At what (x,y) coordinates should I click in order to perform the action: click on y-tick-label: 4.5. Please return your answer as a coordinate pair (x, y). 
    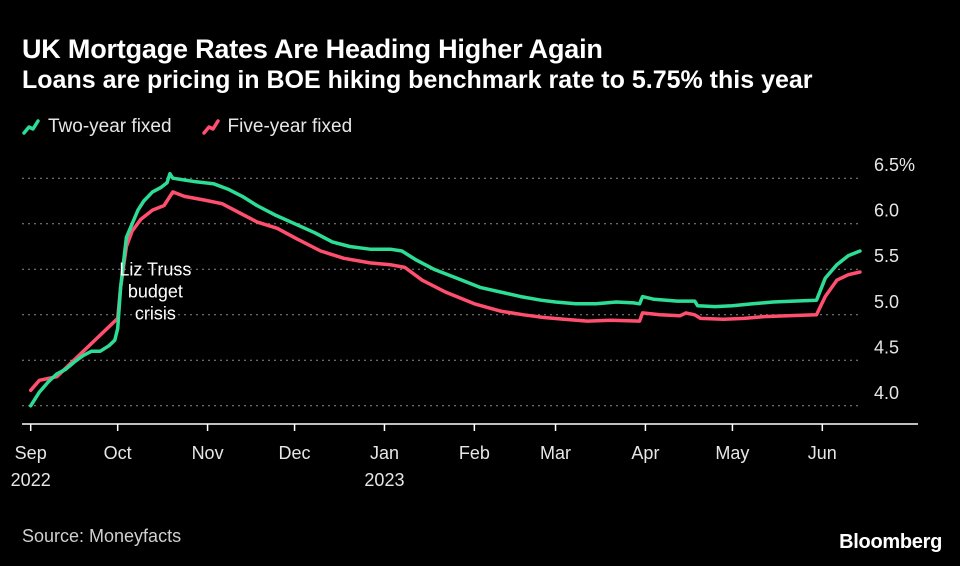
    Looking at the image, I should click on (886, 347).